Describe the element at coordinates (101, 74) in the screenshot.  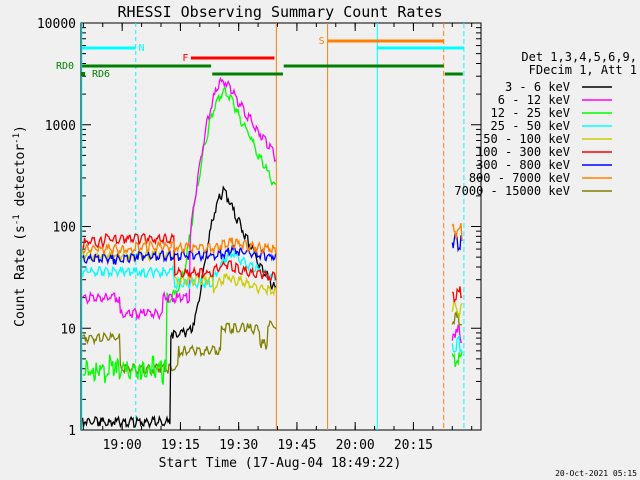
I see `flag-label-RD6: RD6` at that location.